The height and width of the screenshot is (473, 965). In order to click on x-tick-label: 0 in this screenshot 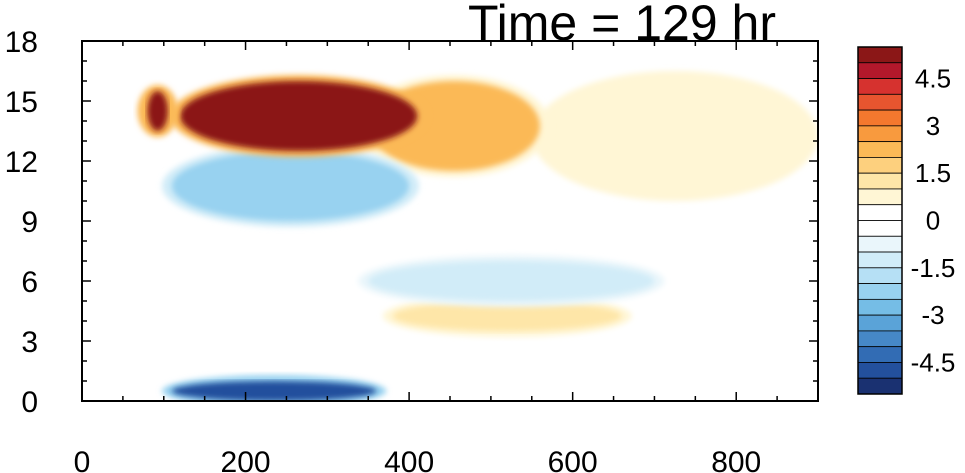, I will do `click(82, 459)`.